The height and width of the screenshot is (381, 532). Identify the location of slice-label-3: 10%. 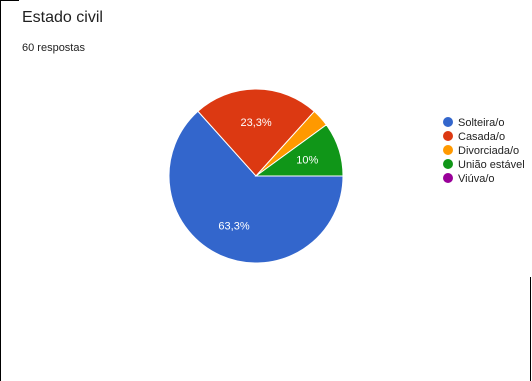
(307, 160).